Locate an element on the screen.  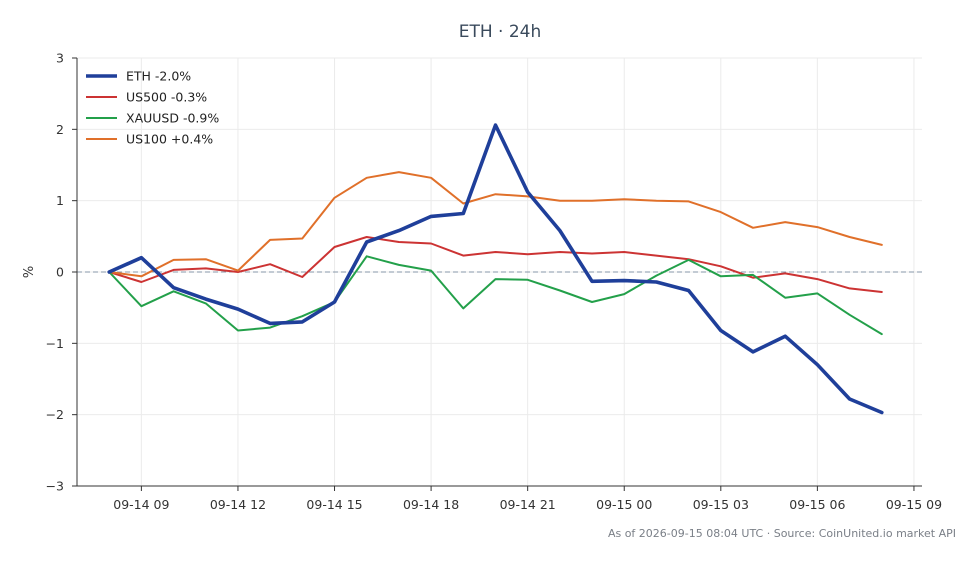
y-tick-label: −2 is located at coordinates (55, 414).